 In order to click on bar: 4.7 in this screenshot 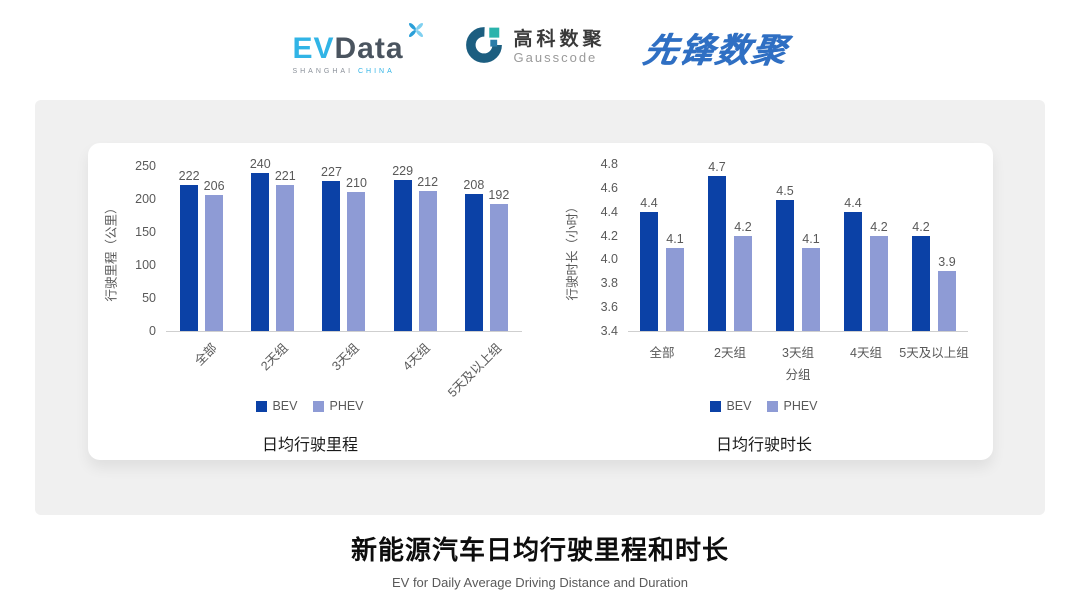, I will do `click(717, 245)`.